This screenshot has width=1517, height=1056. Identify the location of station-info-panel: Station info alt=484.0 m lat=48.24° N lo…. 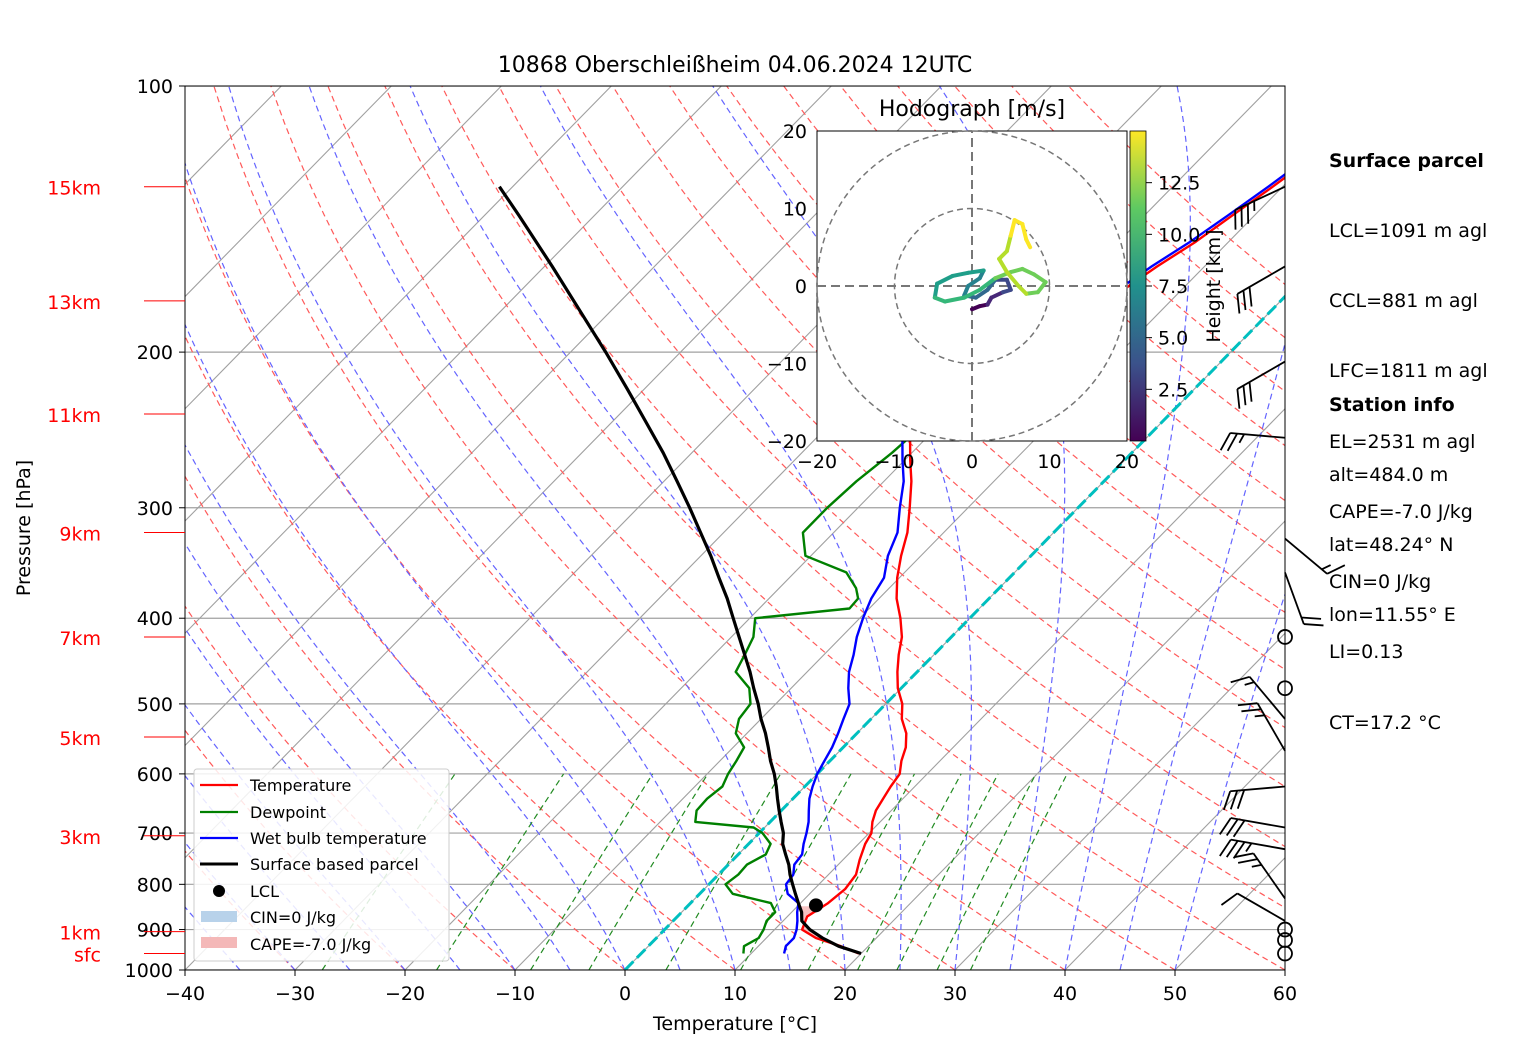
(1392, 499).